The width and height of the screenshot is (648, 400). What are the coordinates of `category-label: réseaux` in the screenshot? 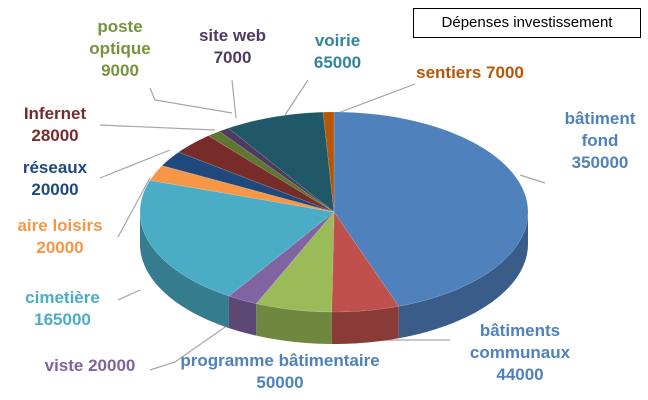 It's located at (55, 167).